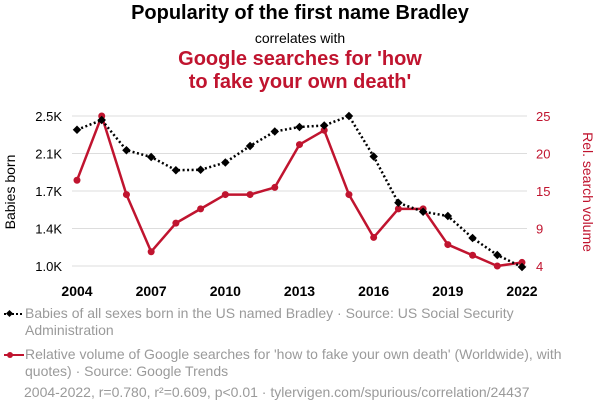 This screenshot has height=414, width=600. Describe the element at coordinates (14, 355) in the screenshot. I see `legend-swatch-searches` at that location.